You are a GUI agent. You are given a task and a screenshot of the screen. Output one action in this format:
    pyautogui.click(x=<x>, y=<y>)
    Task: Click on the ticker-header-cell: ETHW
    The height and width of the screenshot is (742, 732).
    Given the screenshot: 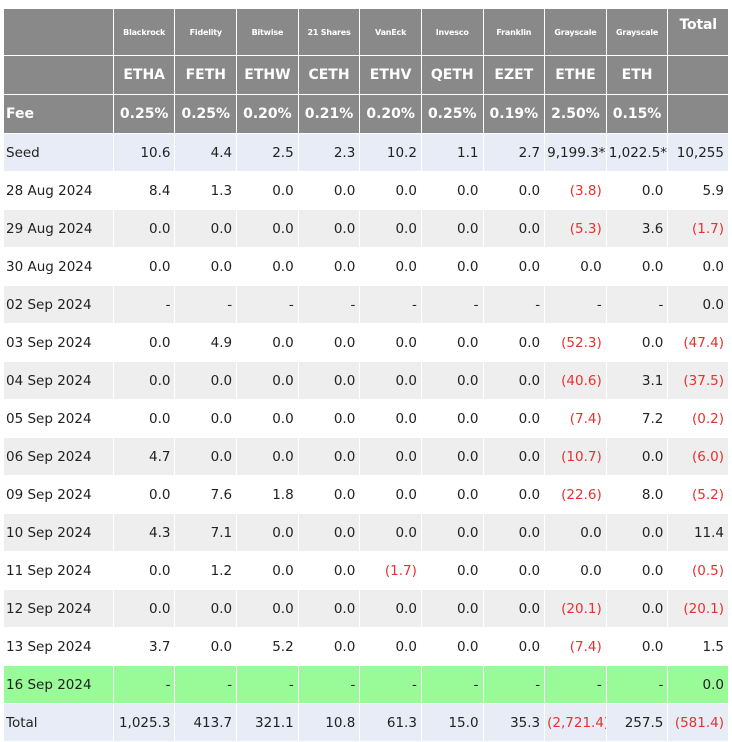 What is the action you would take?
    pyautogui.click(x=267, y=75)
    